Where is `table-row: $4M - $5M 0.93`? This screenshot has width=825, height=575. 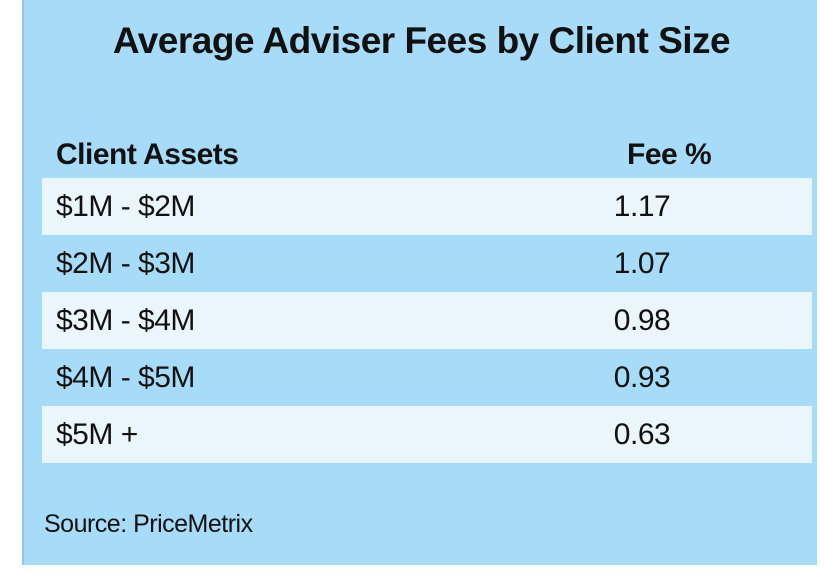
table-row: $4M - $5M 0.93 is located at coordinates (427, 377).